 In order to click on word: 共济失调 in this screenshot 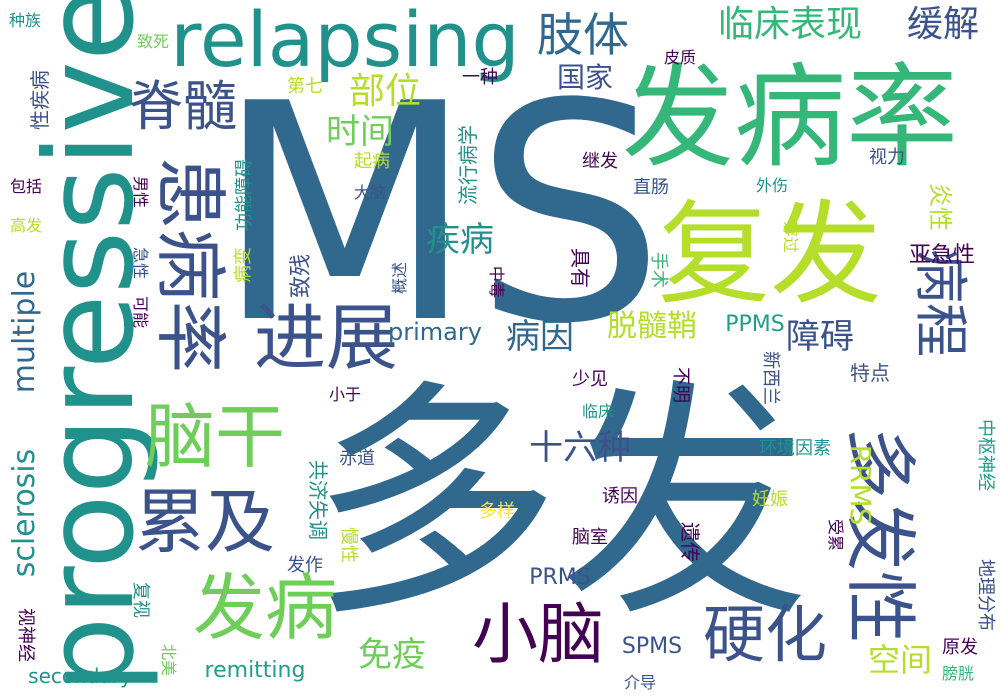, I will do `click(318, 500)`.